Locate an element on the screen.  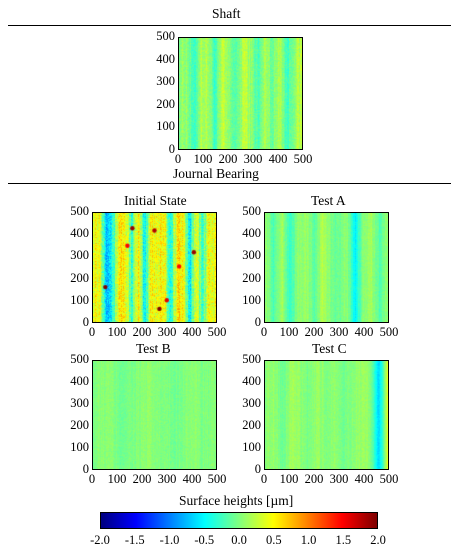
test-b-x-tick: 0 is located at coordinates (92, 479).